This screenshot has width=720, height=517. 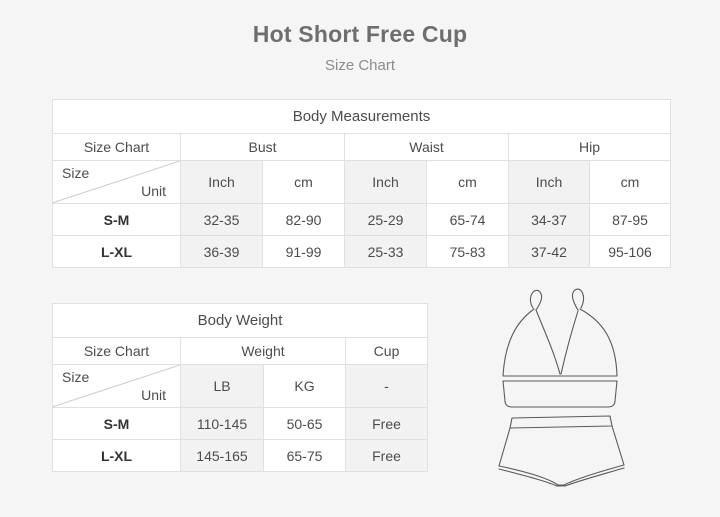 What do you see at coordinates (304, 455) in the screenshot?
I see `cell-weight-kg: 65-75` at bounding box center [304, 455].